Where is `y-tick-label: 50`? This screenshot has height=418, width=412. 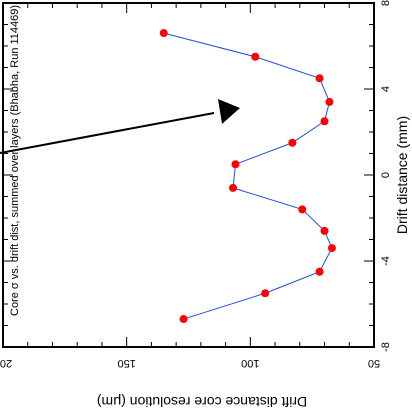 y-tick-label: 50 is located at coordinates (374, 363).